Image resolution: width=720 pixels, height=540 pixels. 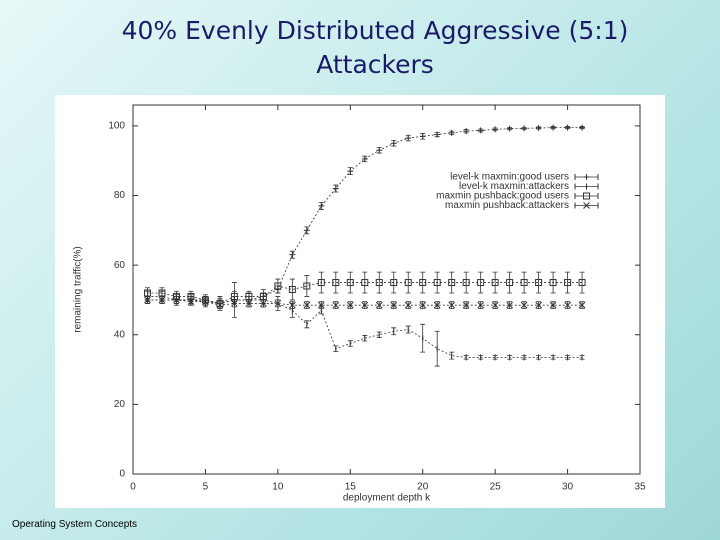 What do you see at coordinates (120, 334) in the screenshot?
I see `y-tick-label: 40` at bounding box center [120, 334].